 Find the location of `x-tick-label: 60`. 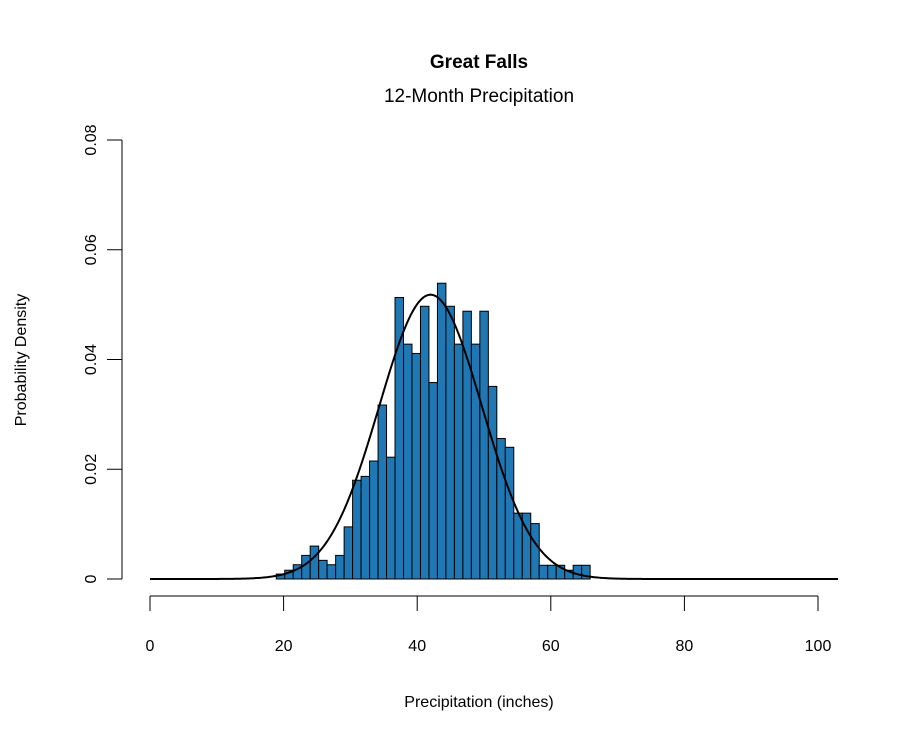

x-tick-label: 60 is located at coordinates (551, 646).